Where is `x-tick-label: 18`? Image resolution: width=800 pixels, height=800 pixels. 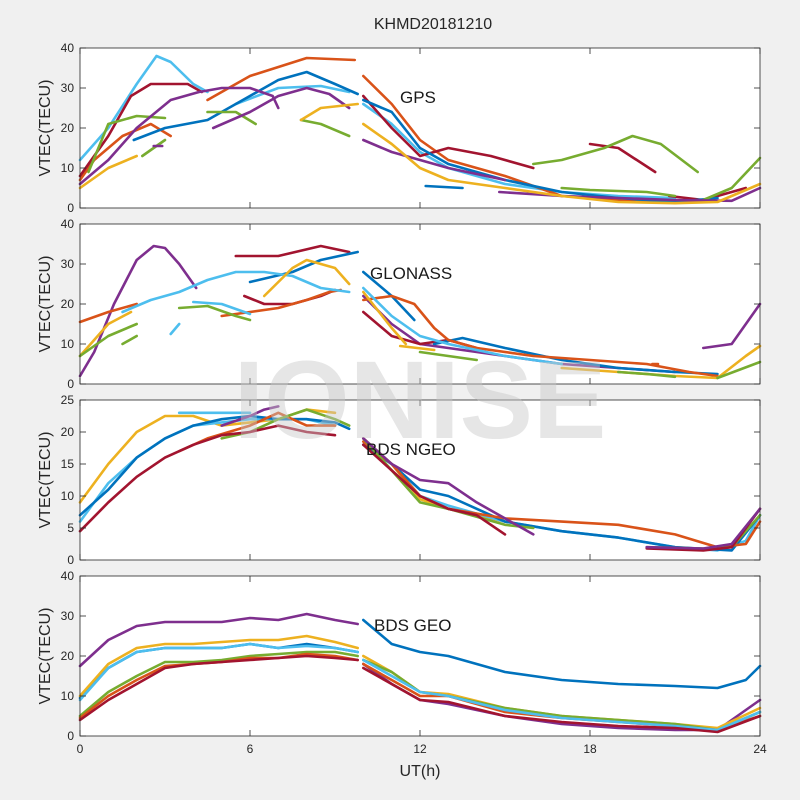
x-tick-label: 18 is located at coordinates (590, 749).